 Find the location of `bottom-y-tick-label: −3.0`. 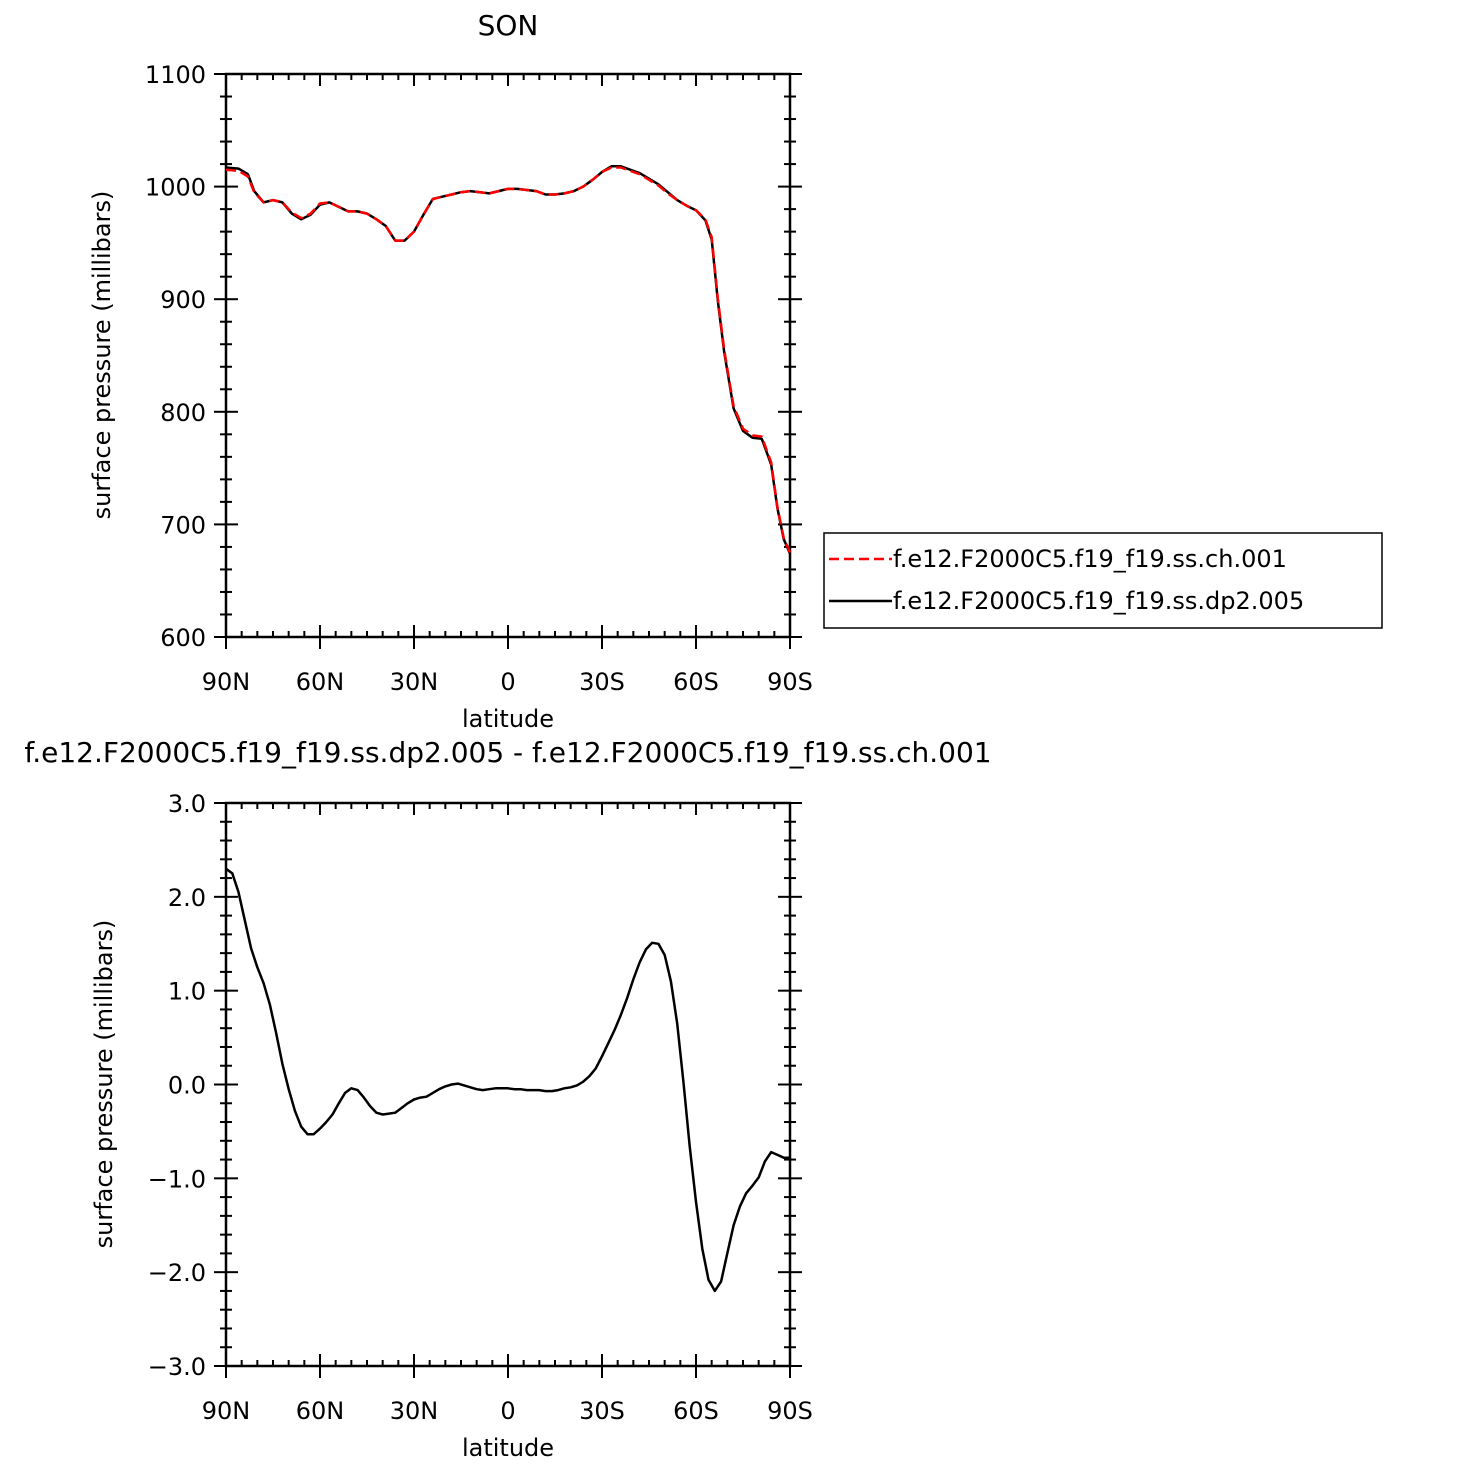

bottom-y-tick-label: −3.0 is located at coordinates (177, 1367).